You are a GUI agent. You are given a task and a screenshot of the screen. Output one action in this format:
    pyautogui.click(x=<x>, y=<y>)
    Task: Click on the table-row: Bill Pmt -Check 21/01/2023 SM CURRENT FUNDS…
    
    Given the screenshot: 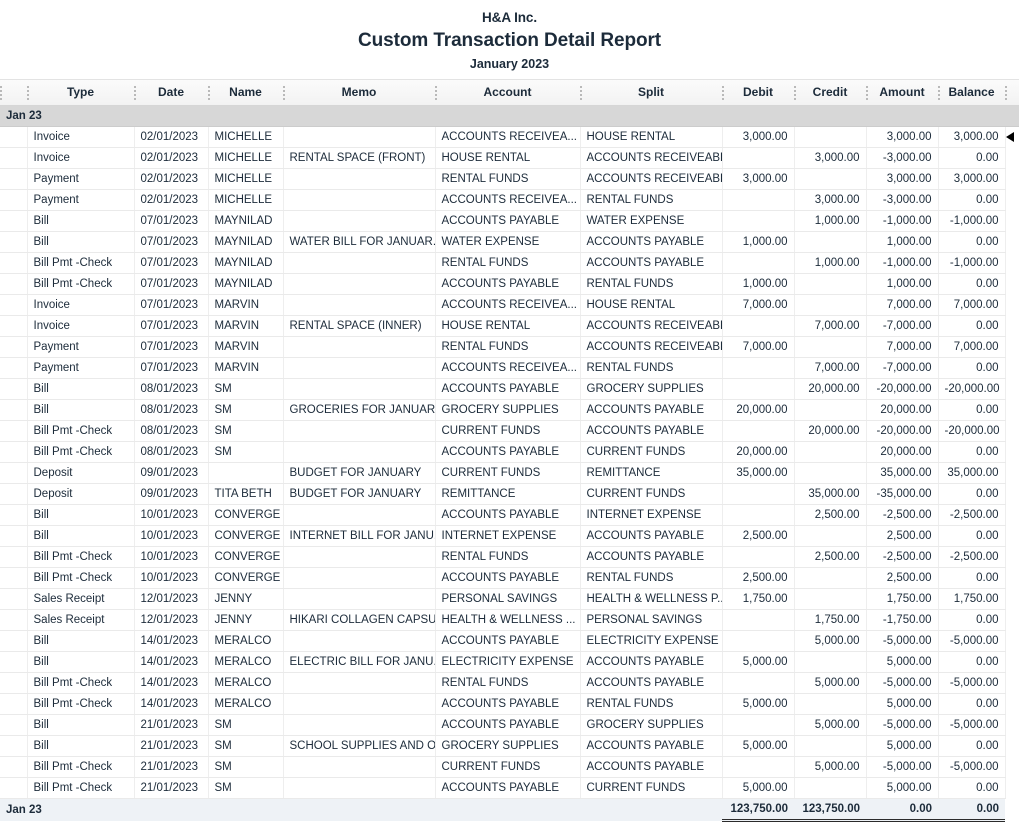 What is the action you would take?
    pyautogui.click(x=509, y=767)
    